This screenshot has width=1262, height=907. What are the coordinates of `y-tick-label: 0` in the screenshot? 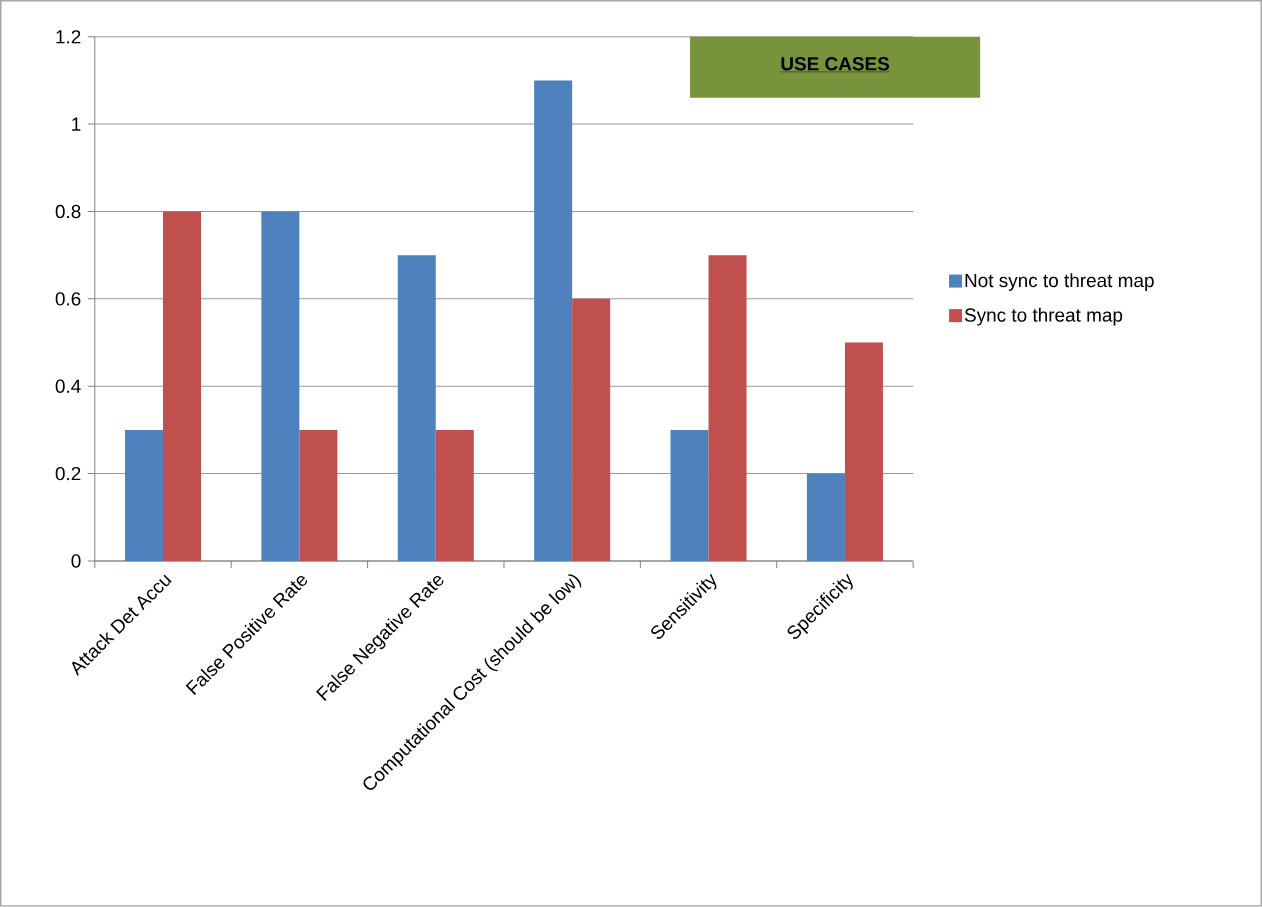 It's located at (76, 561).